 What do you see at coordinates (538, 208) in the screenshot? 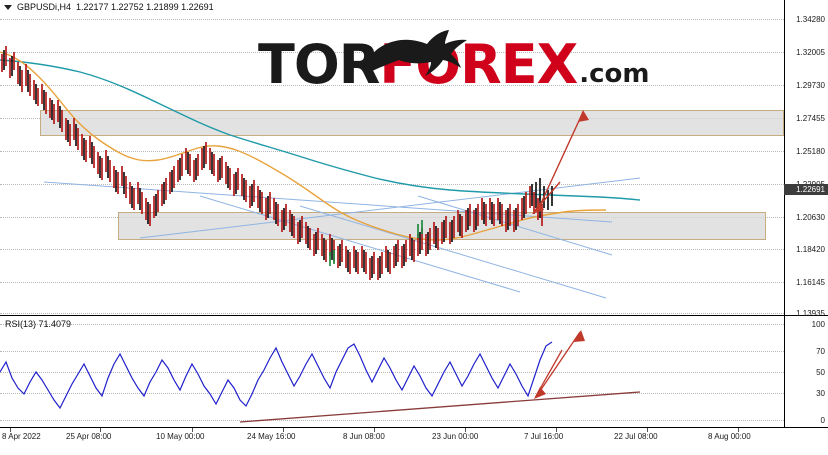
I see `bearish-arrow-head` at bounding box center [538, 208].